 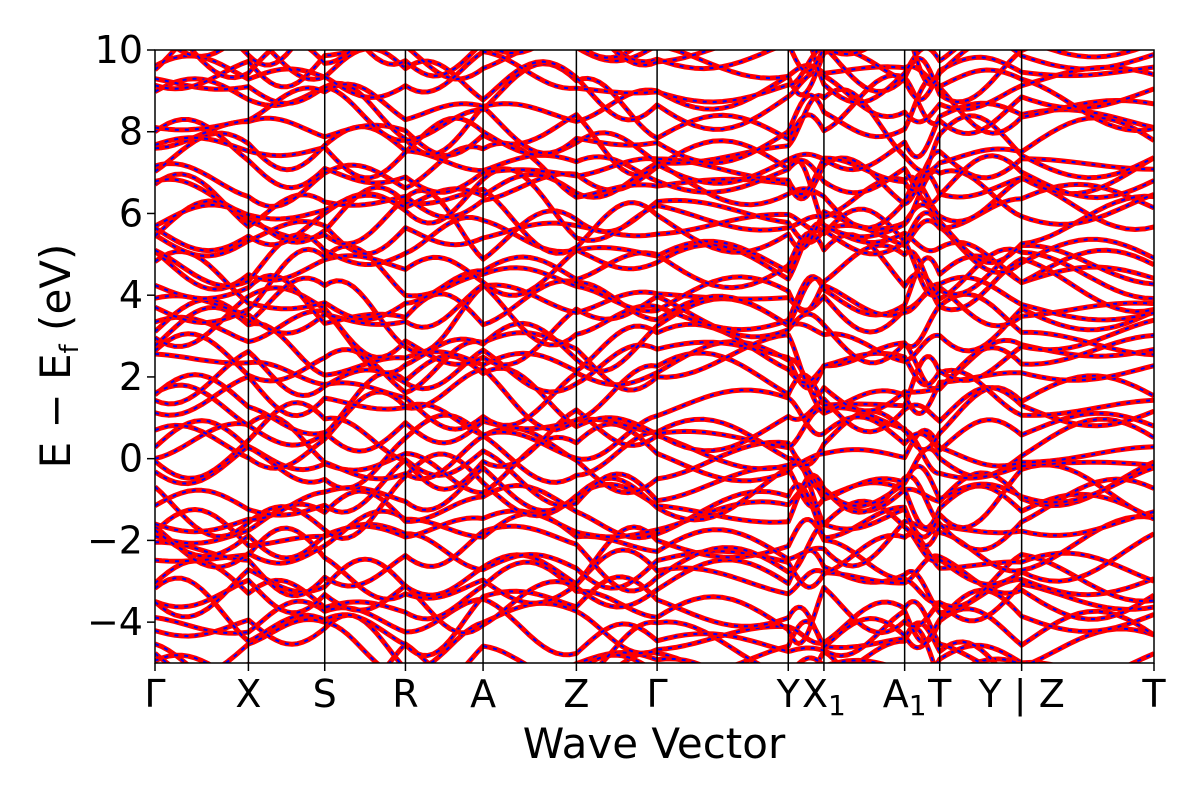 I want to click on y-tick-label: −4, so click(x=115, y=622).